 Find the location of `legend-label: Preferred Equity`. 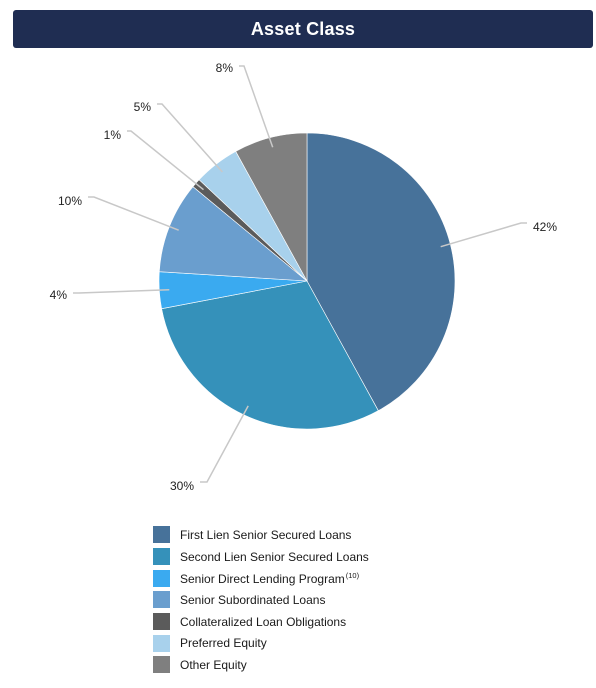

legend-label: Preferred Equity is located at coordinates (223, 643).